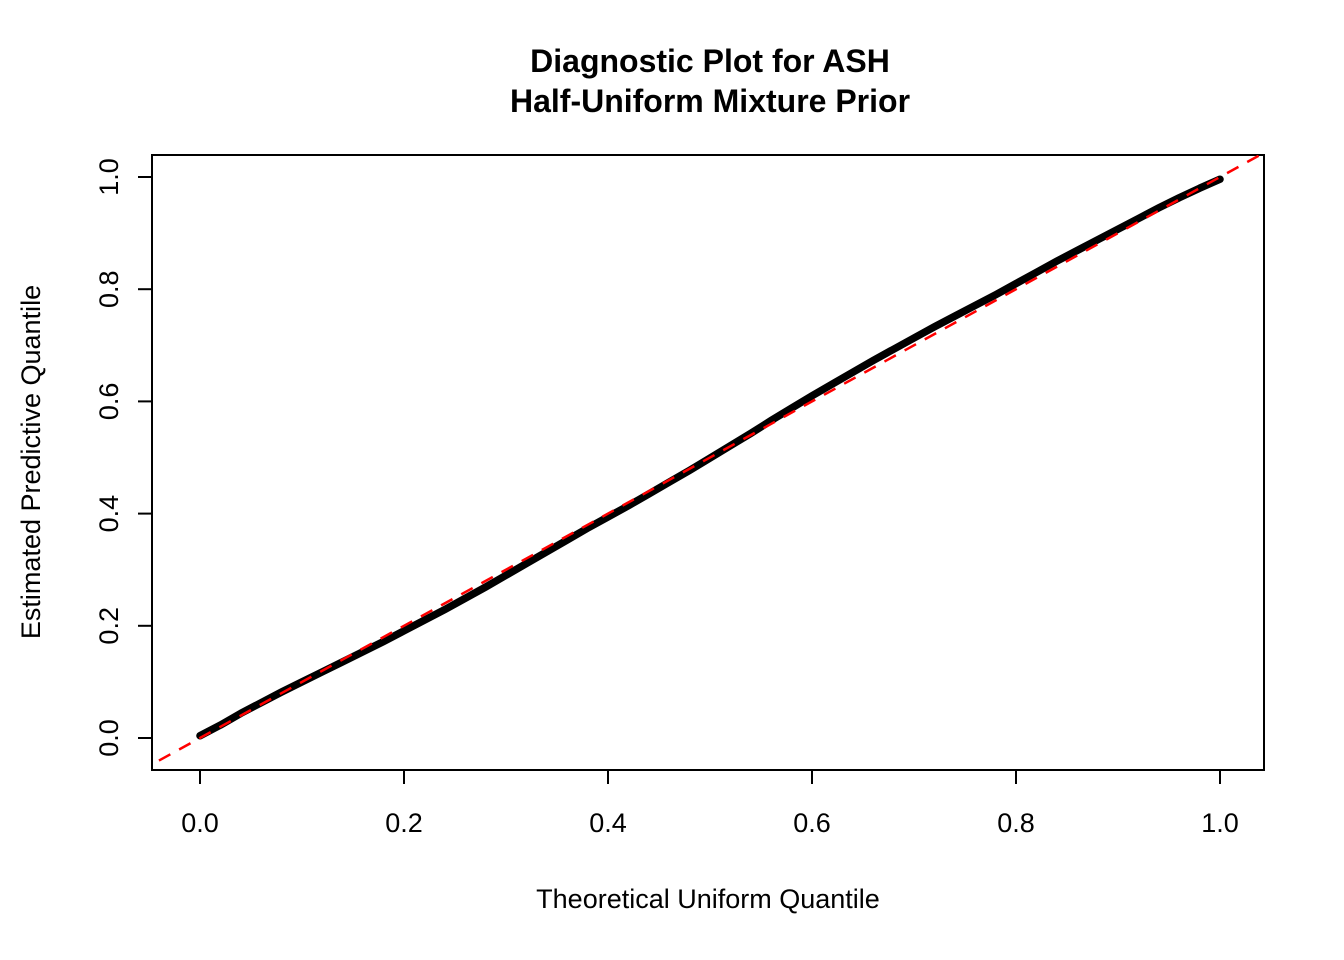 Image resolution: width=1344 pixels, height=960 pixels. Describe the element at coordinates (109, 514) in the screenshot. I see `y-tick-label: 0.4` at that location.